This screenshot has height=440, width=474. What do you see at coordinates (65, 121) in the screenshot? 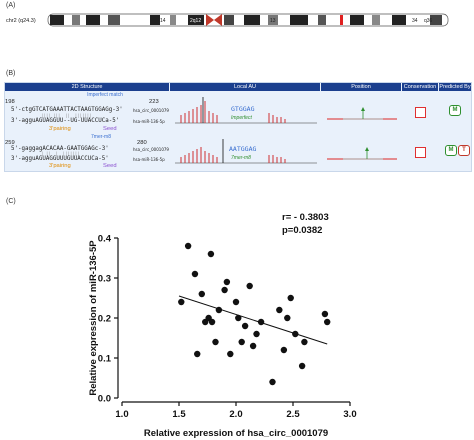
I see `mirna-sequence: 3'-agguAGUAGGUU--UG-UUACCUCa-5'` at bounding box center [65, 121].